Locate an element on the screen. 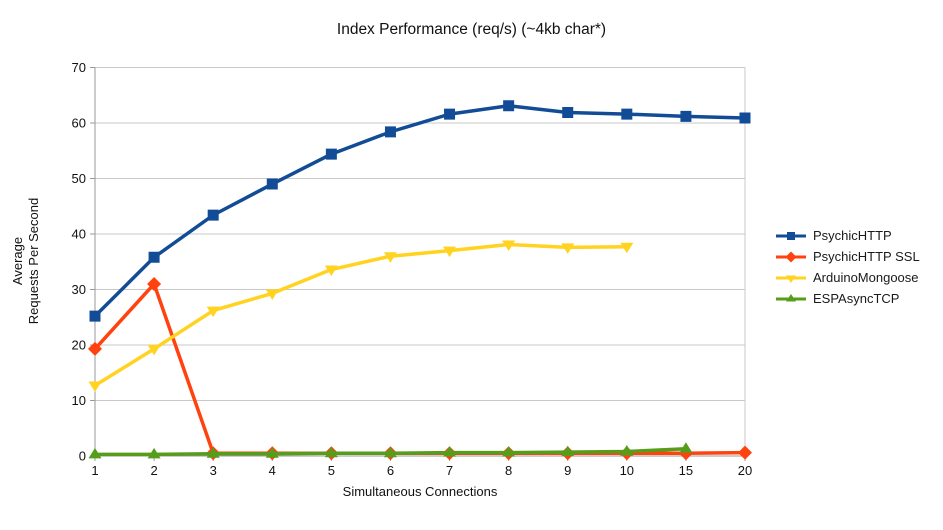 This screenshot has height=530, width=943. x-tick-label: 8 is located at coordinates (508, 470).